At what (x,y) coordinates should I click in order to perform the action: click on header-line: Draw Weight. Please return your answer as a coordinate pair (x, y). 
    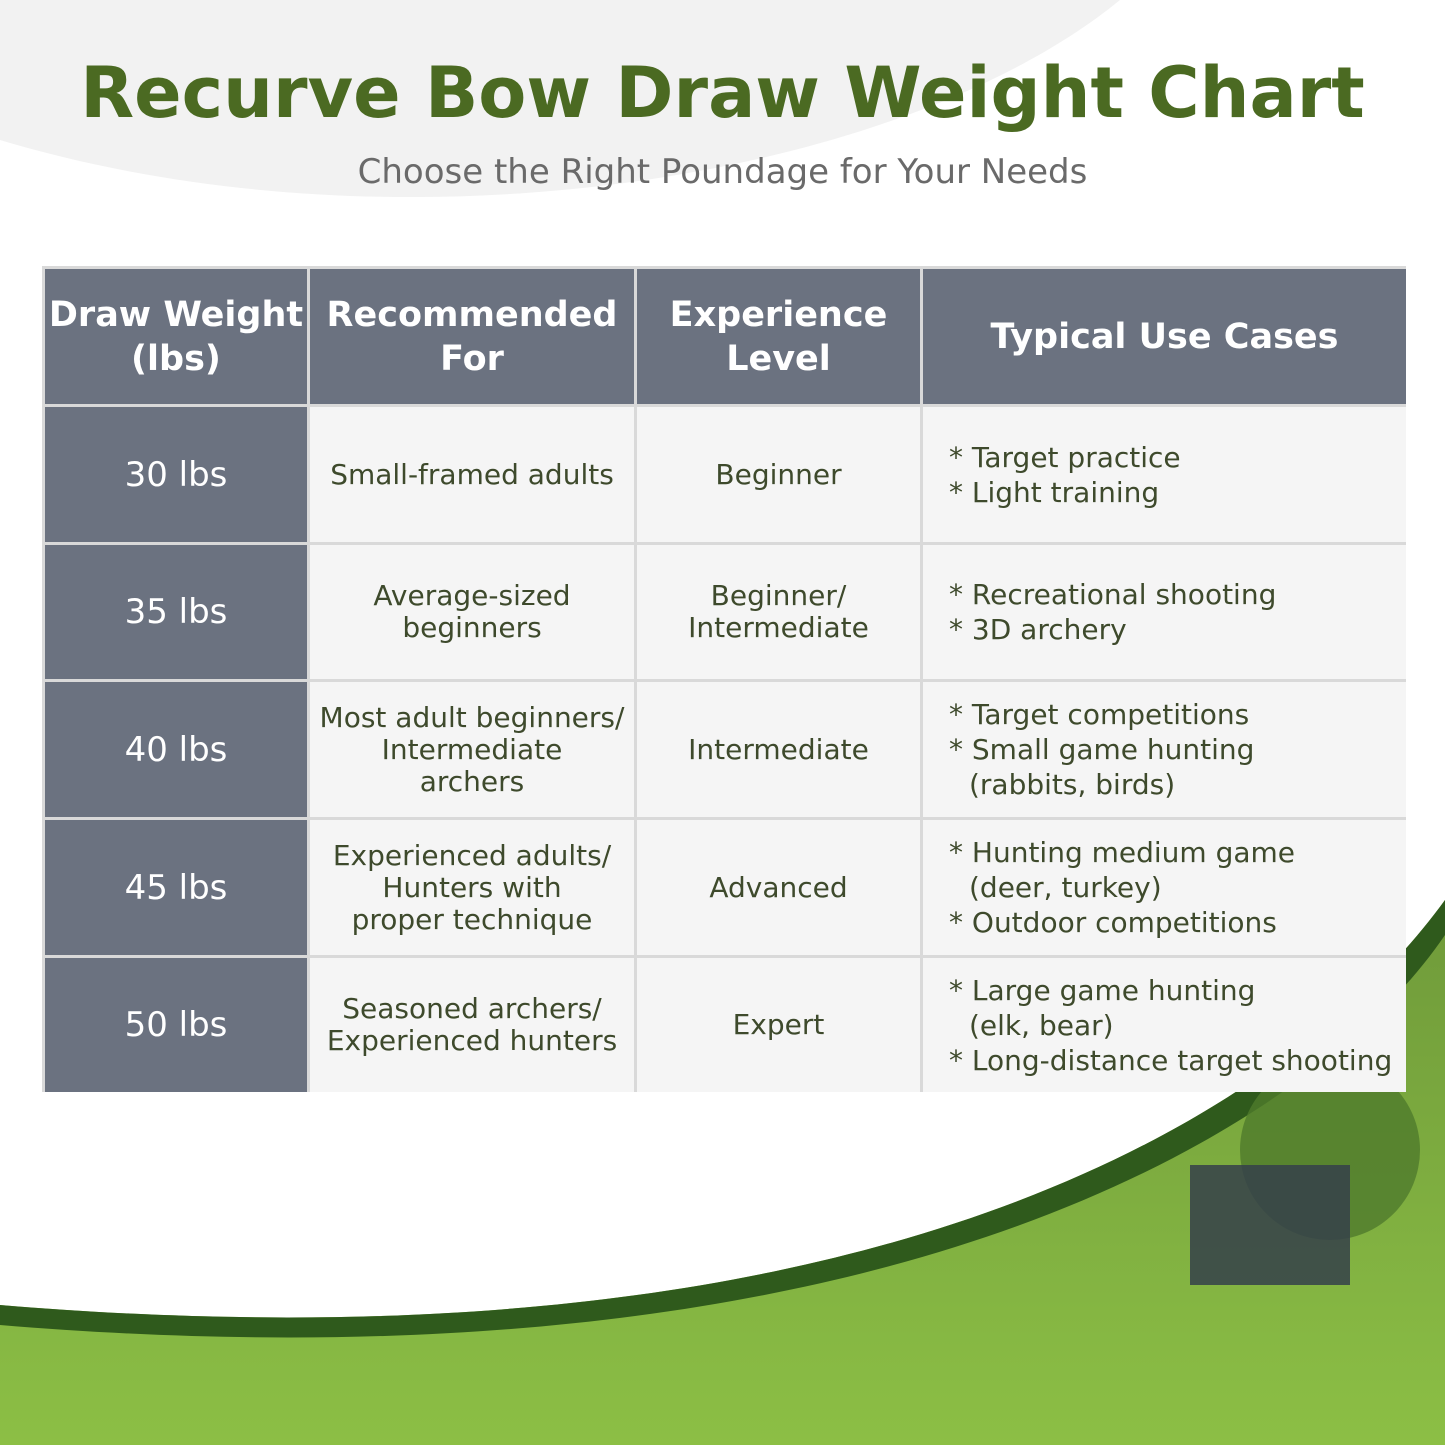
    Looking at the image, I should click on (176, 314).